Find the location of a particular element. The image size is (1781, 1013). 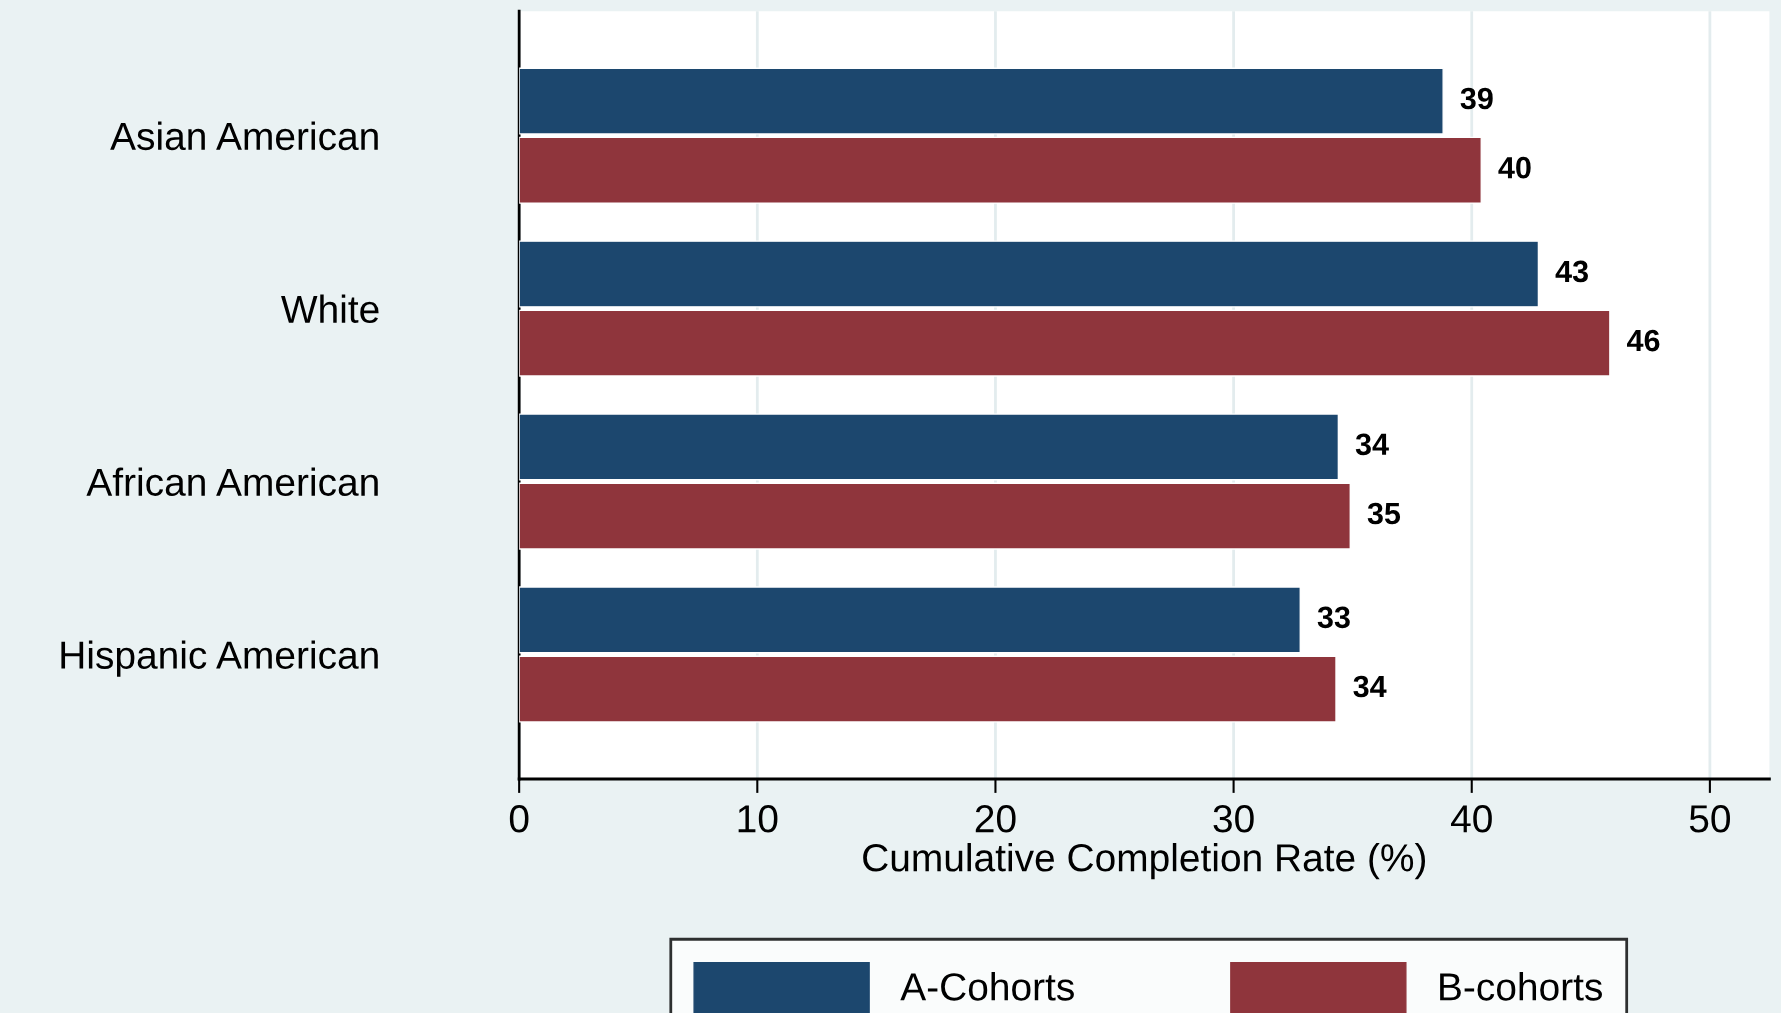

data-label: 35 is located at coordinates (1384, 513).